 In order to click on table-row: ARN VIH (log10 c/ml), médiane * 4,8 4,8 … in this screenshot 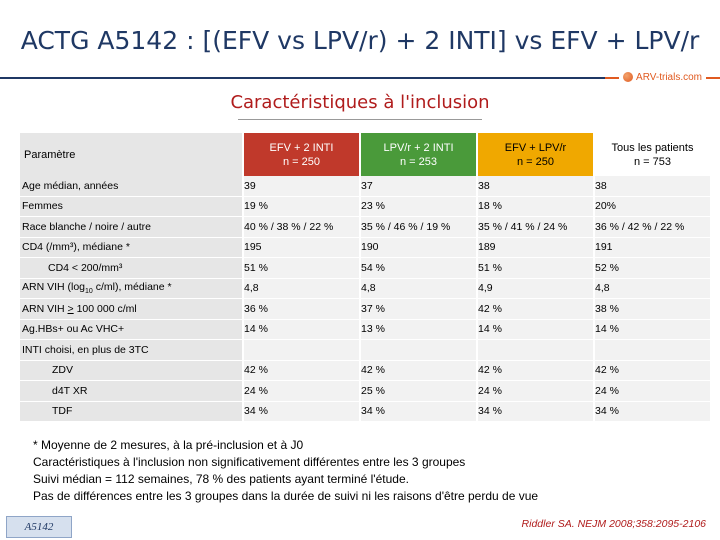, I will do `click(365, 288)`.